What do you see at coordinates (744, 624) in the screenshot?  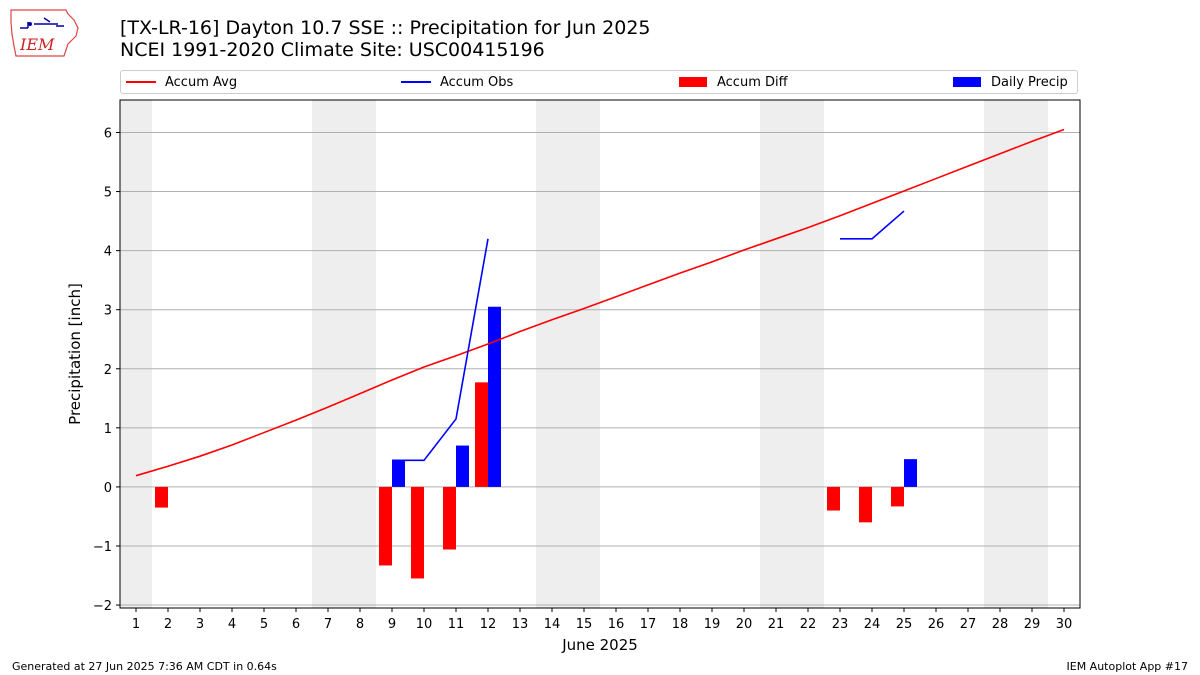 I see `x-tick-label-20: 20` at bounding box center [744, 624].